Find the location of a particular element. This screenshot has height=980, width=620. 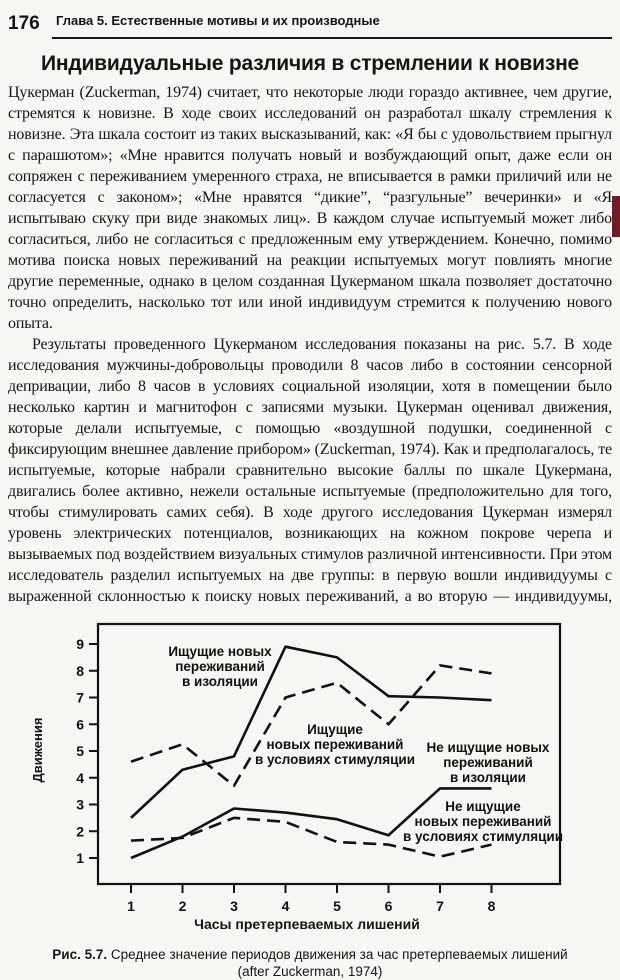

x-tick-label: 4 is located at coordinates (286, 906).